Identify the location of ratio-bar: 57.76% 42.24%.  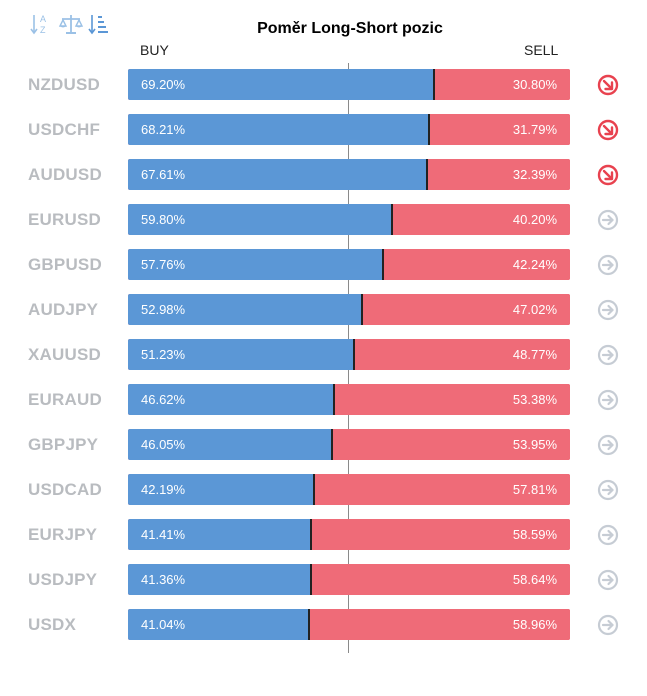
(349, 264).